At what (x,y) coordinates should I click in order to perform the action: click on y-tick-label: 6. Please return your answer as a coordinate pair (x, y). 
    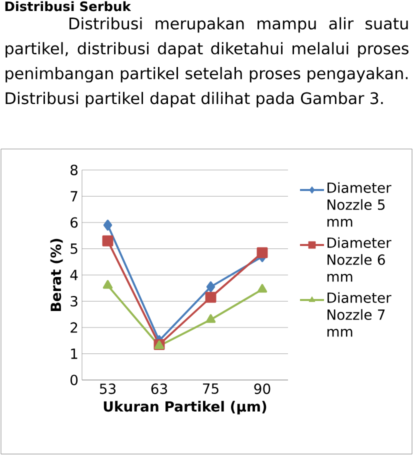
    Looking at the image, I should click on (74, 222).